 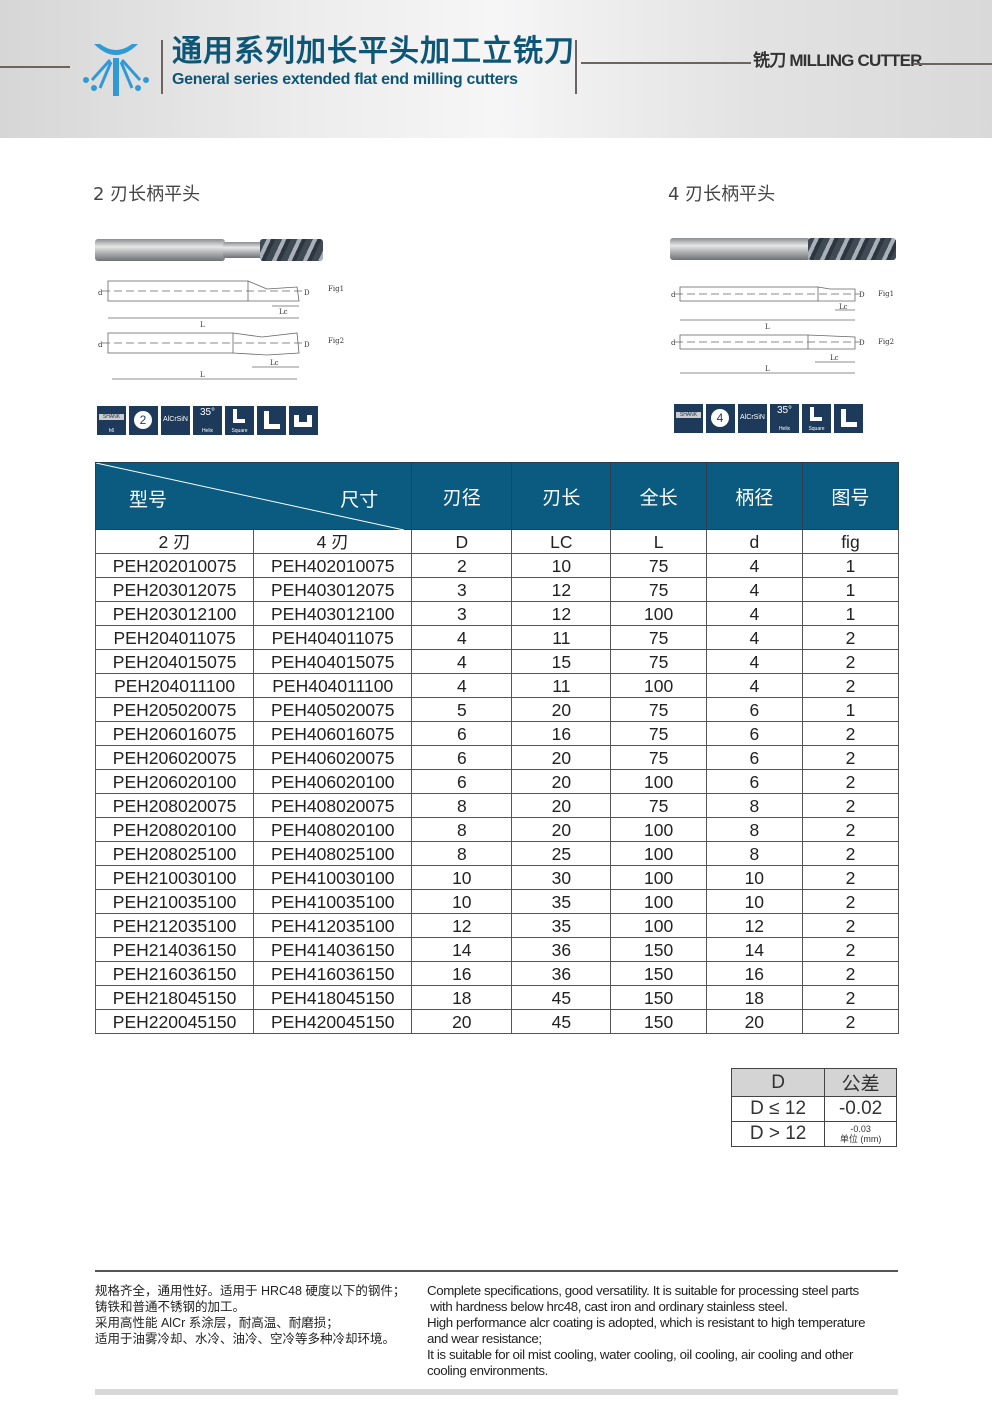 What do you see at coordinates (111, 420) in the screenshot?
I see `shank-icon: SHANK h6` at bounding box center [111, 420].